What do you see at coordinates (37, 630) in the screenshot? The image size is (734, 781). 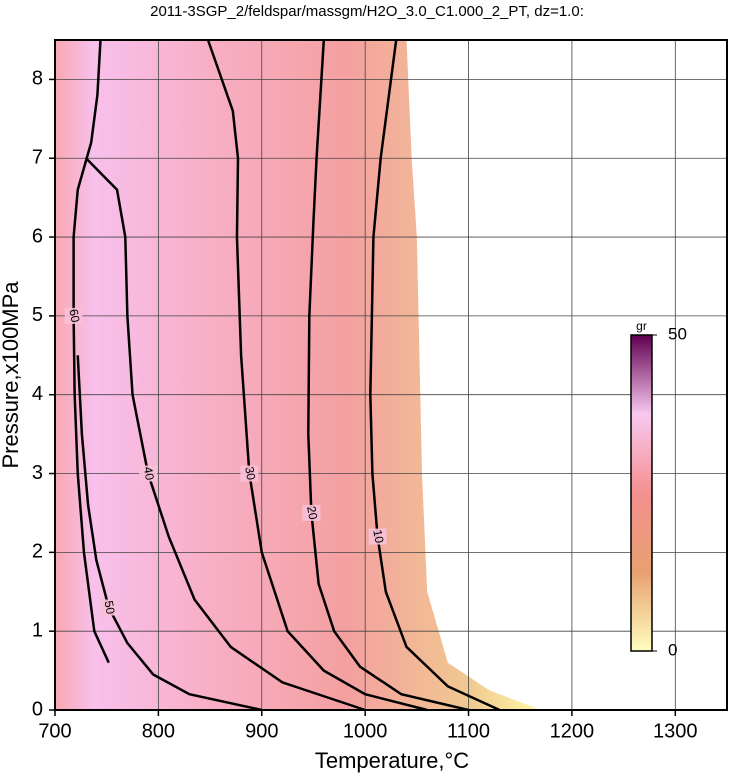 I see `y-tick-label: 1` at bounding box center [37, 630].